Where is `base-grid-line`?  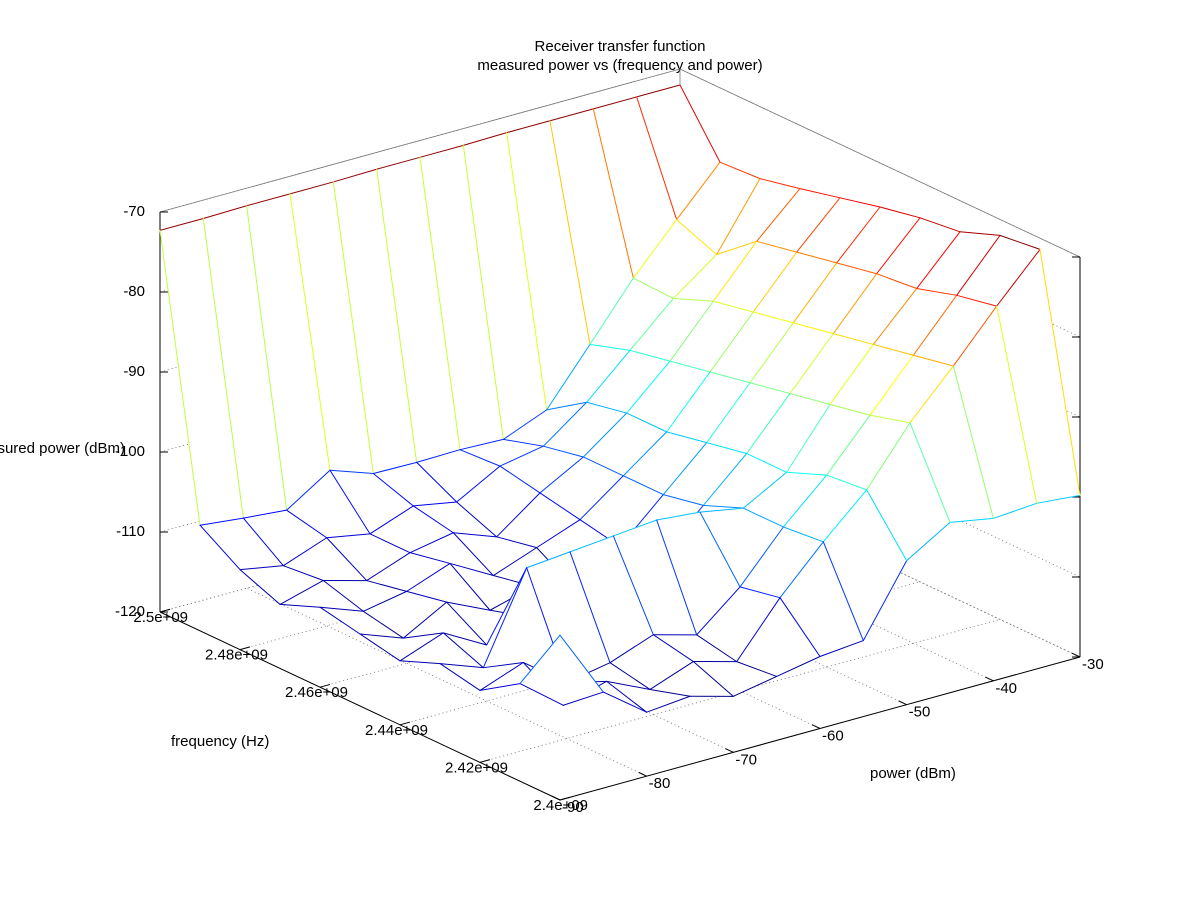 base-grid-line is located at coordinates (446, 682).